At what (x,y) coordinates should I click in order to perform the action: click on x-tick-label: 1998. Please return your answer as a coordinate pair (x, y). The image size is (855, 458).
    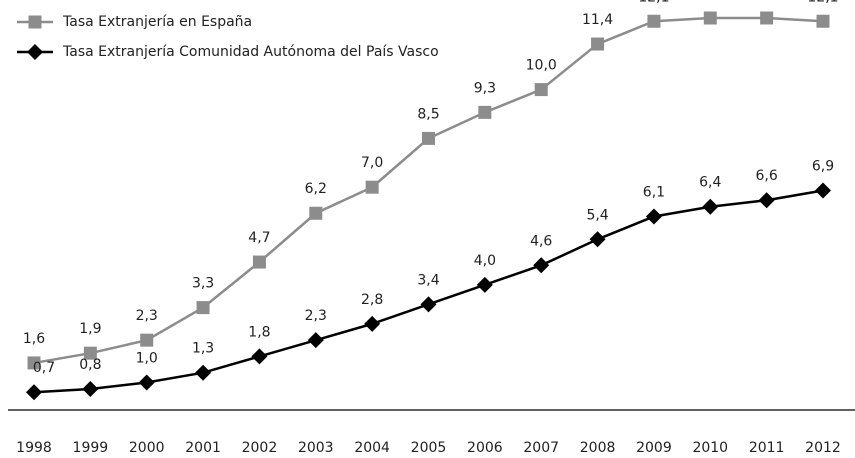
    Looking at the image, I should click on (34, 448).